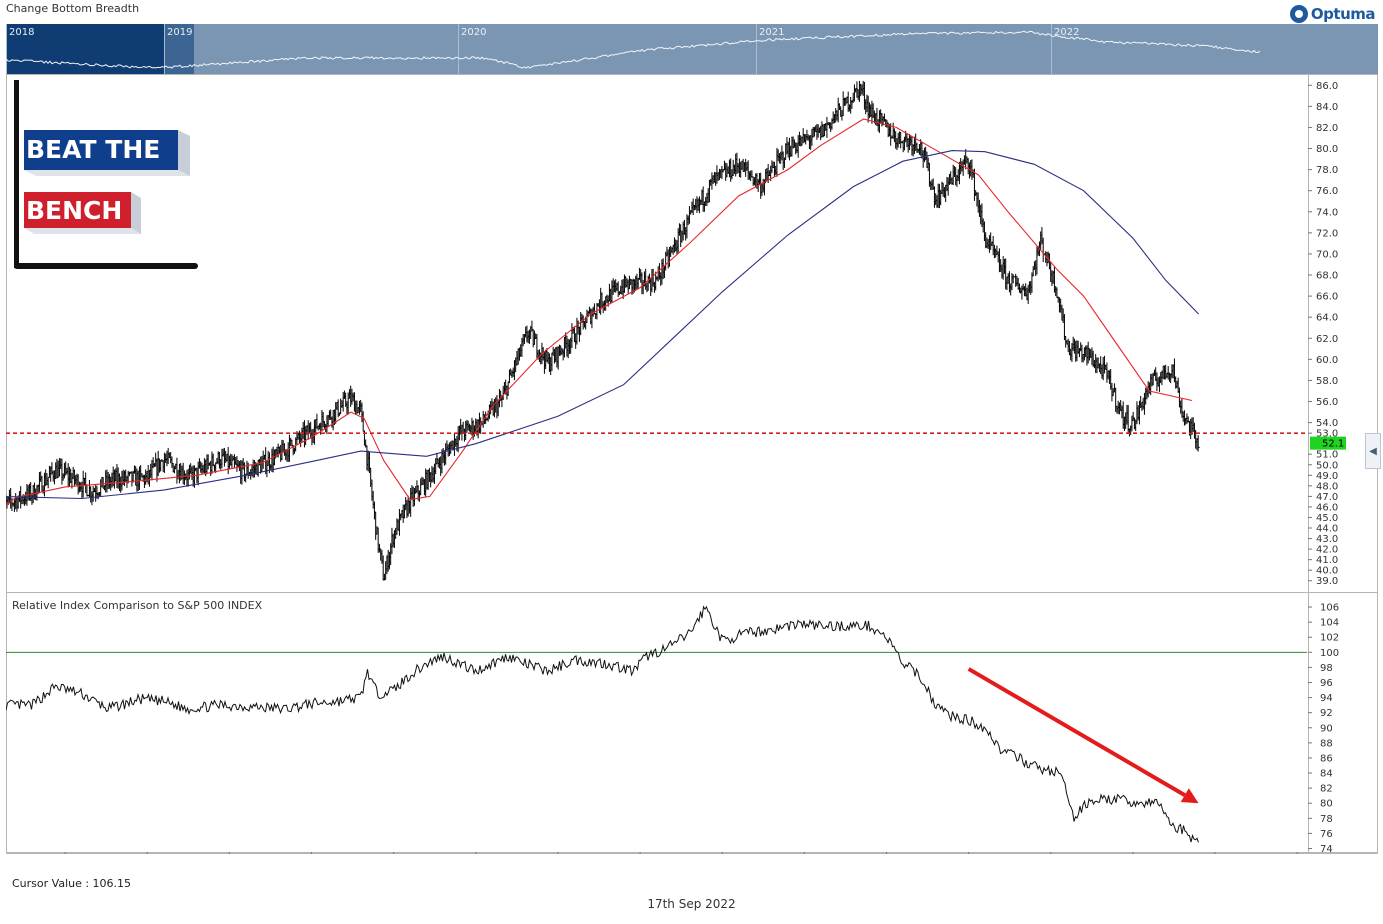 This screenshot has height=924, width=1383. I want to click on y-tick-label: 45.0, so click(1327, 518).